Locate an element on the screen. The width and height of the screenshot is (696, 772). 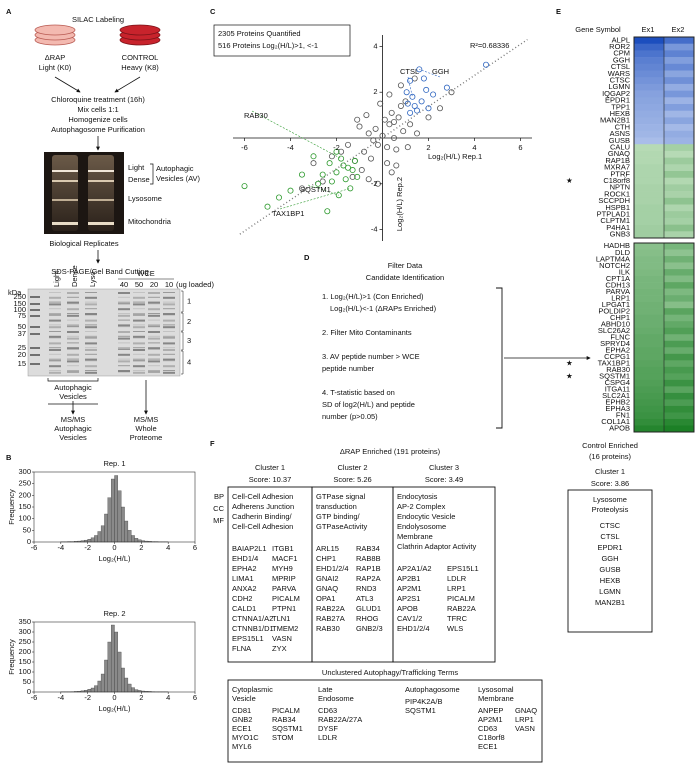
annotation-box is located at coordinates (282, 40).